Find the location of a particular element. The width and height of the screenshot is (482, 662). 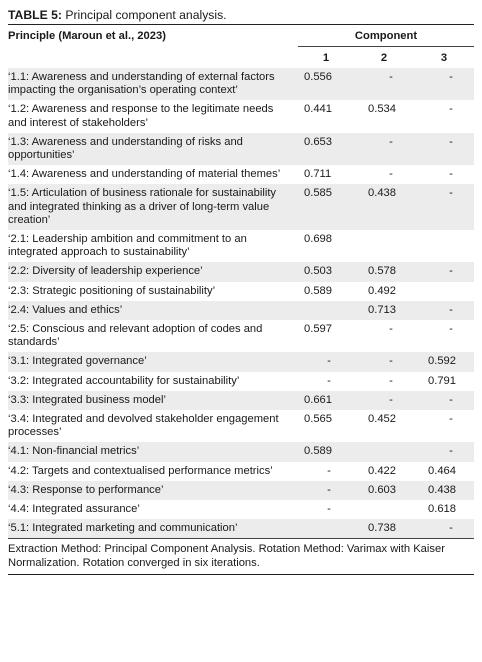

loading-cell-component-2: 0.534 is located at coordinates (382, 109).